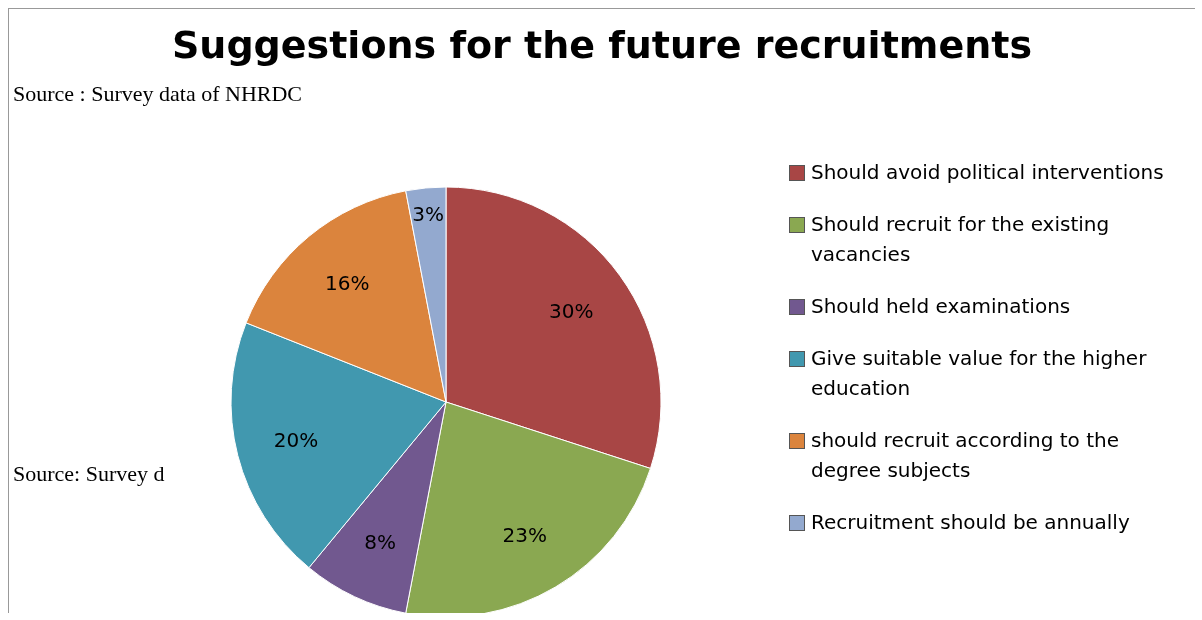  What do you see at coordinates (979, 373) in the screenshot?
I see `legend-label: Give suitable value for the higher education` at bounding box center [979, 373].